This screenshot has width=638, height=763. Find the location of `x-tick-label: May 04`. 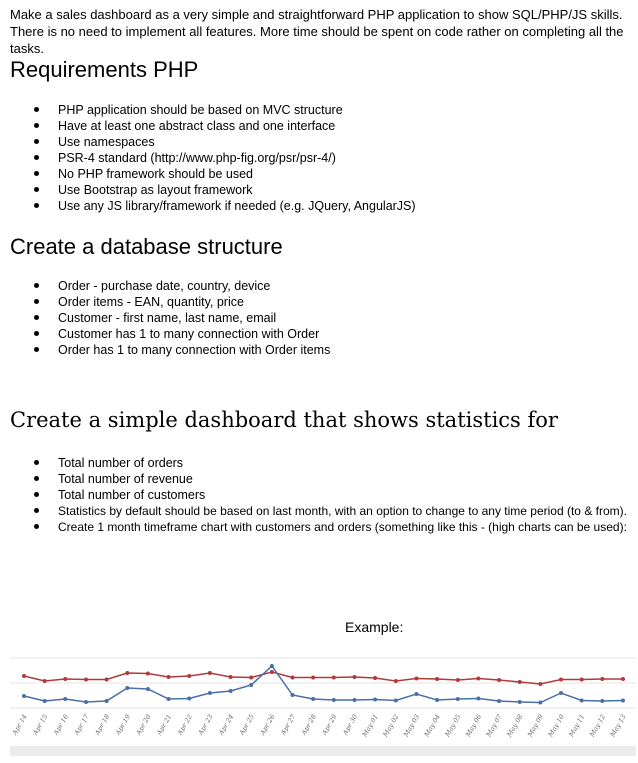

x-tick-label: May 04 is located at coordinates (432, 726).